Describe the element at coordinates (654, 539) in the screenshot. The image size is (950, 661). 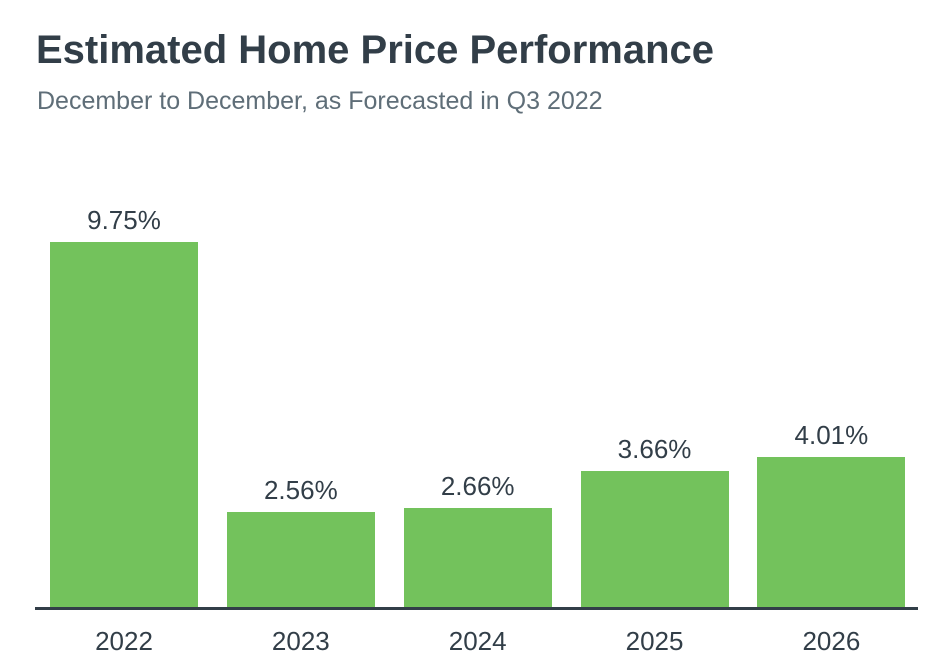
I see `bar-2025` at that location.